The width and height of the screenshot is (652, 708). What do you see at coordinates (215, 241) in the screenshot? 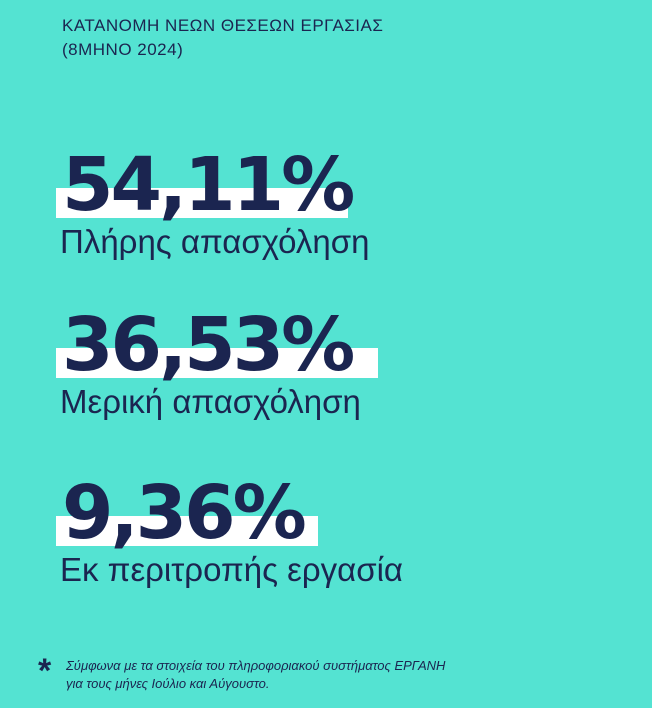
I see `stat-label: Πλήρης απασχόληση` at bounding box center [215, 241].